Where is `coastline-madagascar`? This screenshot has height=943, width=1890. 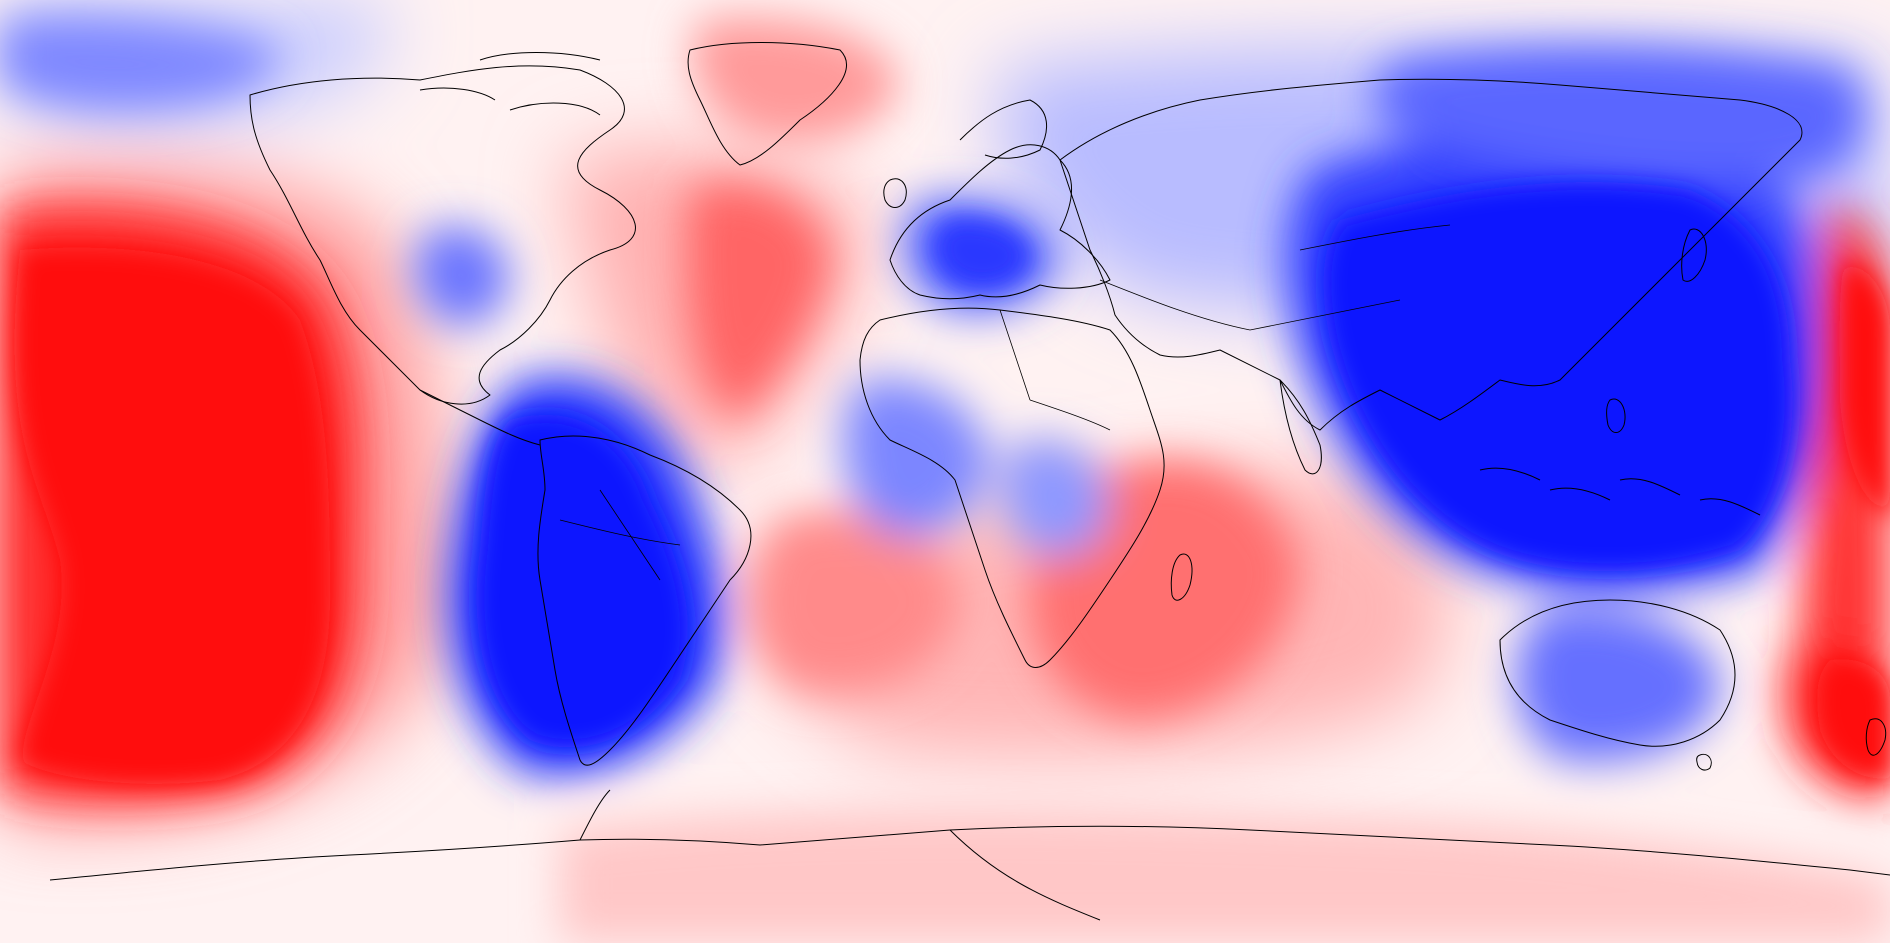
coastline-madagascar is located at coordinates (1181, 577).